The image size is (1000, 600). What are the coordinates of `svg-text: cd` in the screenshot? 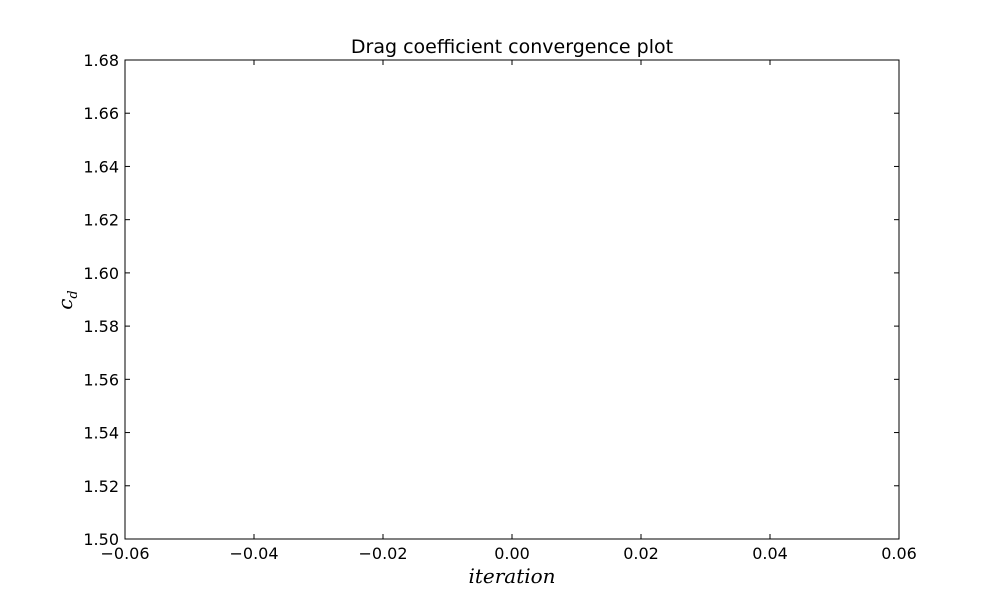 It's located at (67, 300).